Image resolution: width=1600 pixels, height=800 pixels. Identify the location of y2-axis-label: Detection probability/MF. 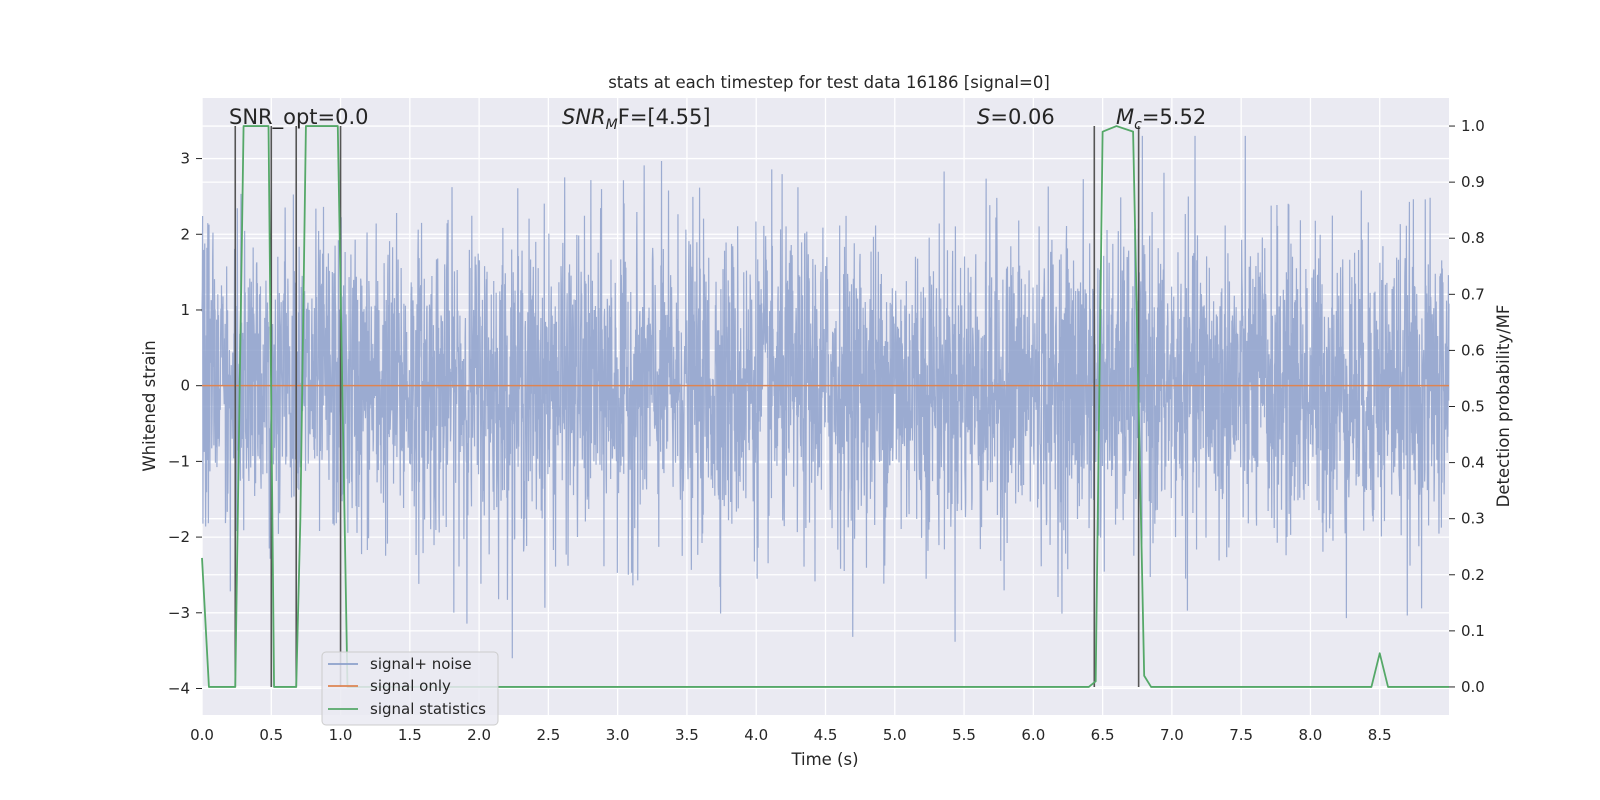
(1503, 406).